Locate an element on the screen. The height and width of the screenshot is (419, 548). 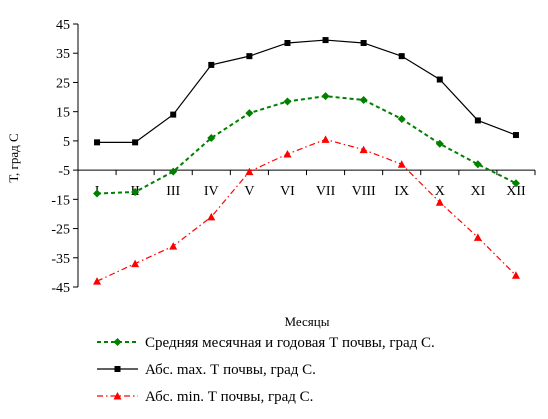
legend-label: Абс. min. Т почвы, град С. is located at coordinates (229, 397).